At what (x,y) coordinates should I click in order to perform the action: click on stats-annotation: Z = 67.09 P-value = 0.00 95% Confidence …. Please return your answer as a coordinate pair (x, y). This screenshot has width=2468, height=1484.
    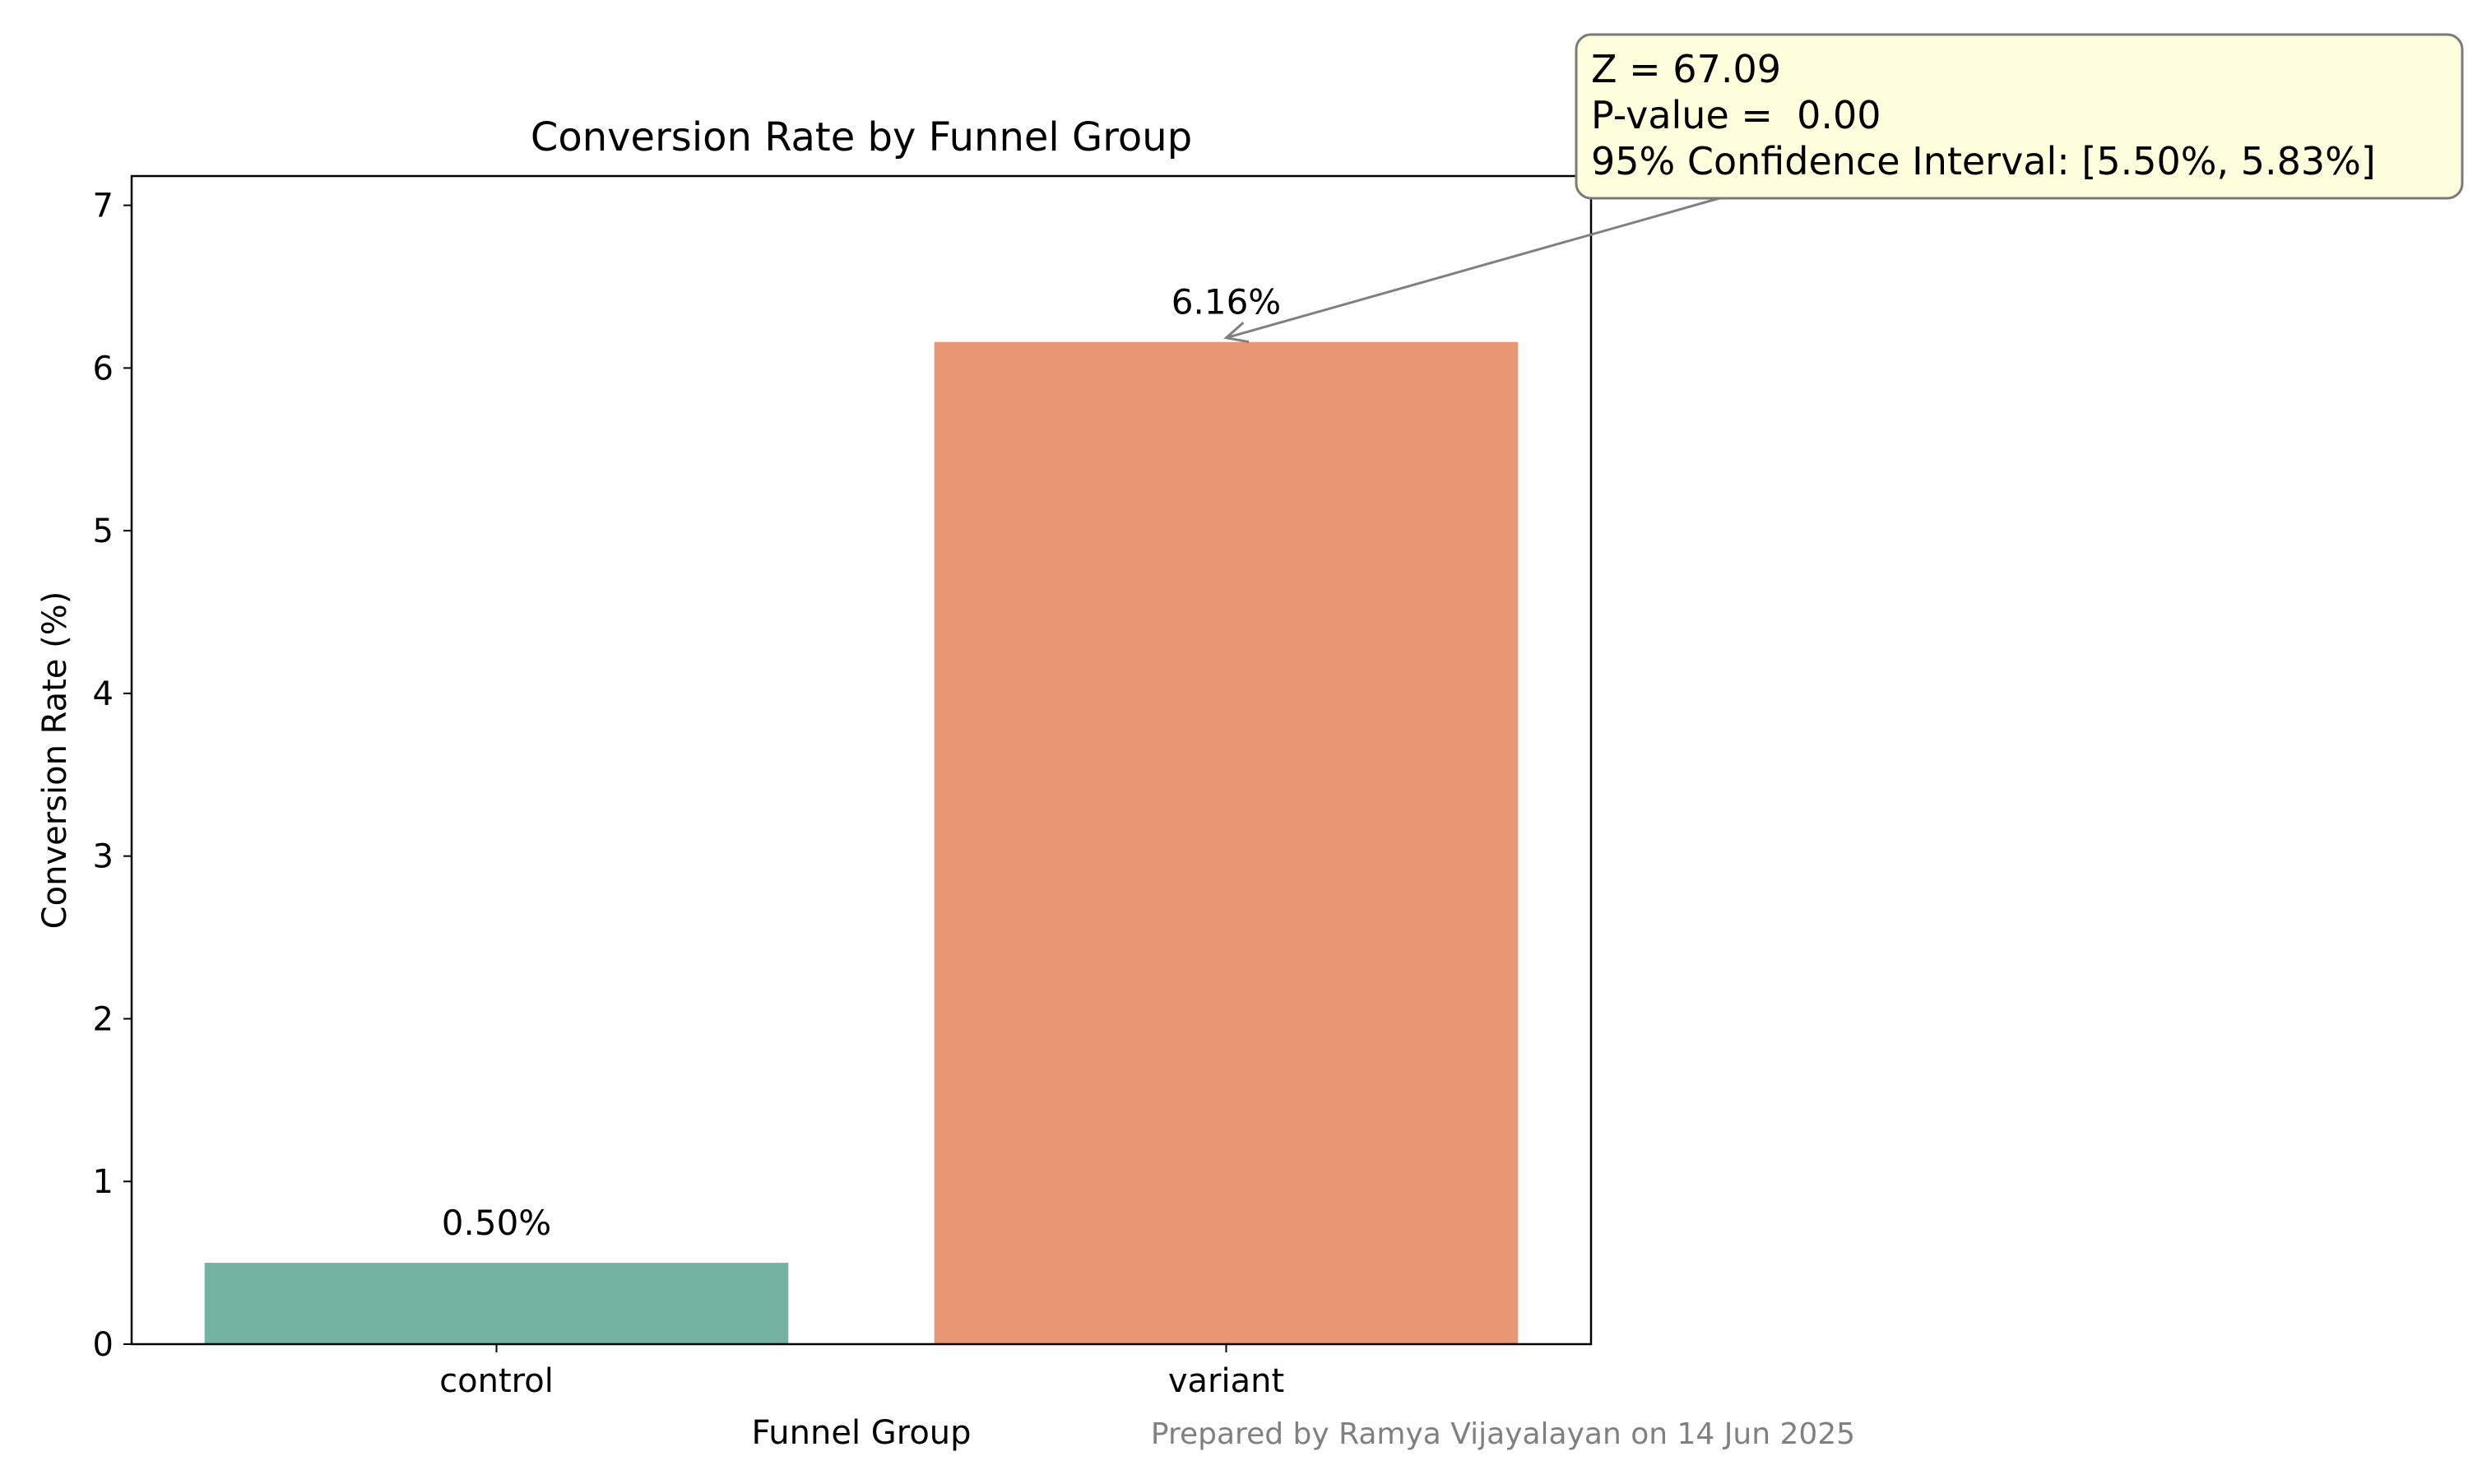
    Looking at the image, I should click on (1843, 188).